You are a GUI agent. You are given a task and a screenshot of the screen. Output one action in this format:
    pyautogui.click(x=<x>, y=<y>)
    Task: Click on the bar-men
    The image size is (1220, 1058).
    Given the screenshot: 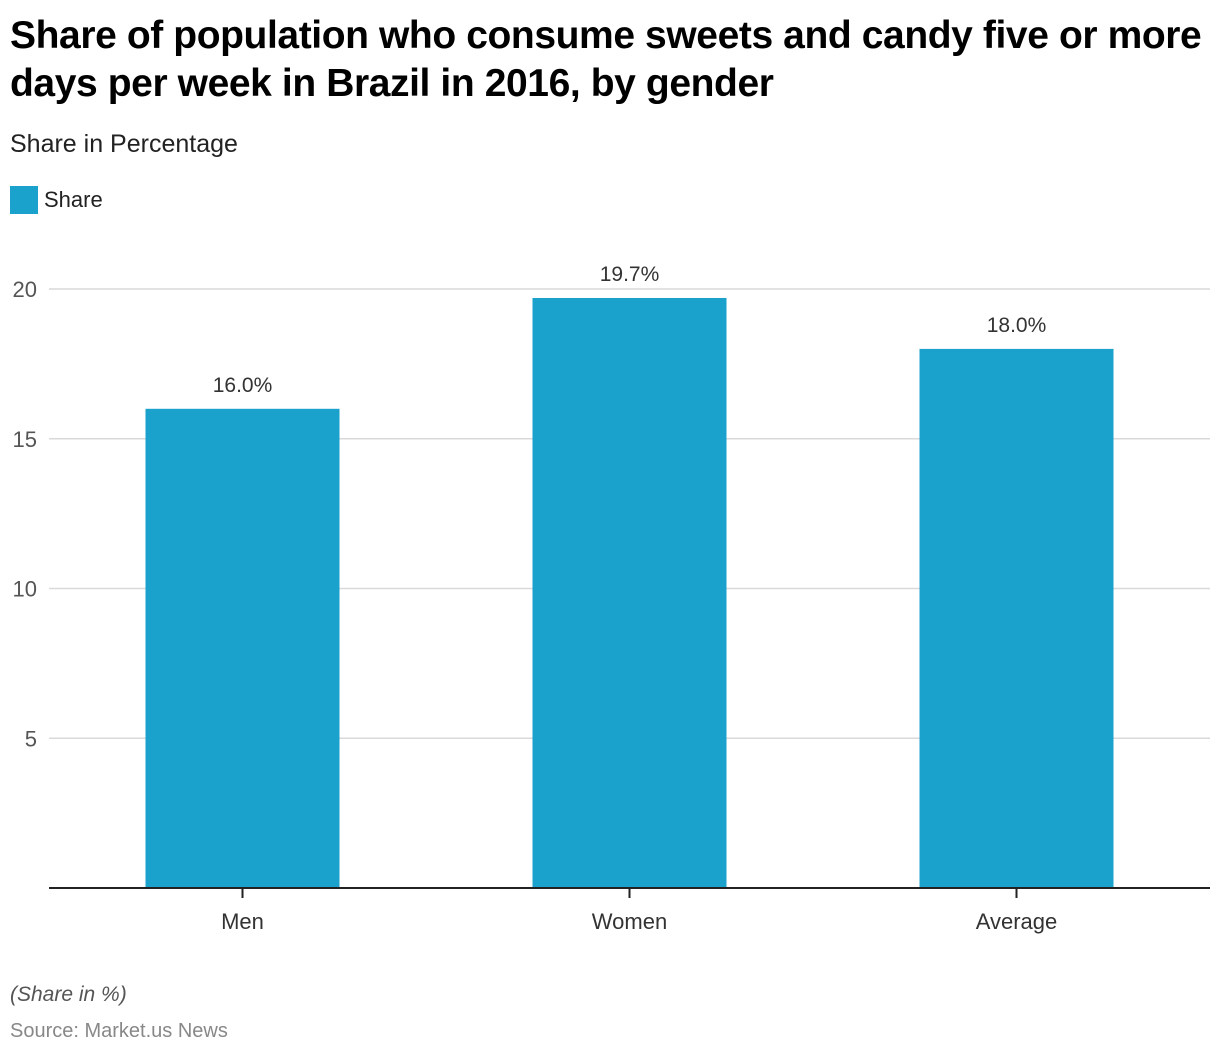 What is the action you would take?
    pyautogui.click(x=242, y=648)
    